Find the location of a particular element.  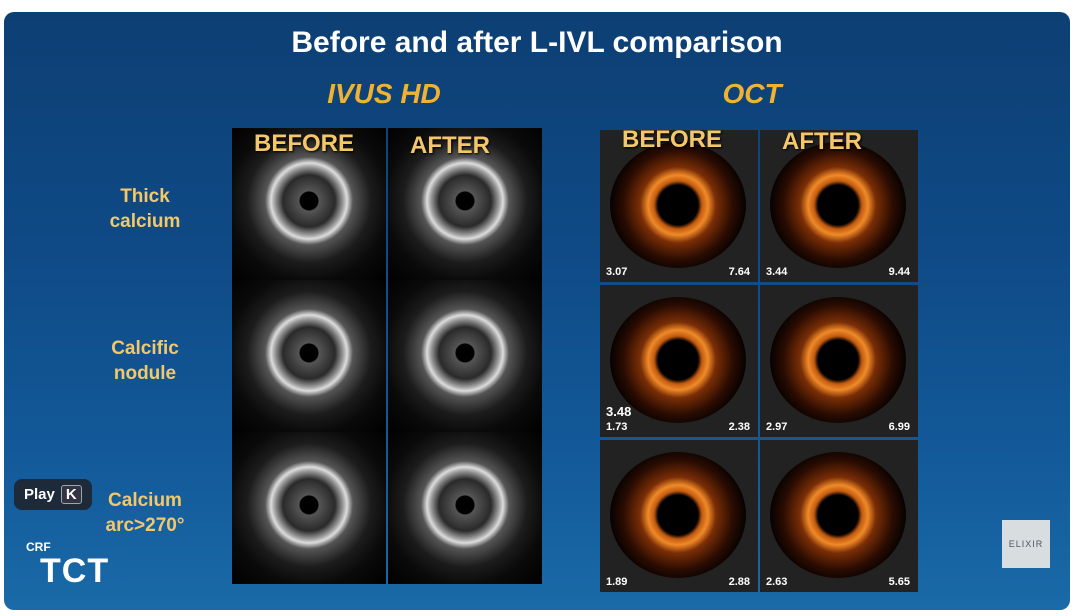

oct-measurement: 7.64 is located at coordinates (739, 272).